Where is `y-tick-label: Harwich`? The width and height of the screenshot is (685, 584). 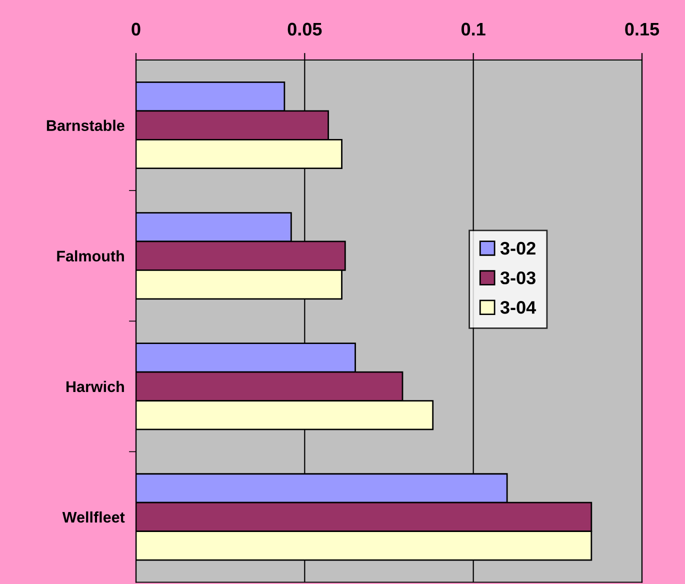 y-tick-label: Harwich is located at coordinates (95, 386).